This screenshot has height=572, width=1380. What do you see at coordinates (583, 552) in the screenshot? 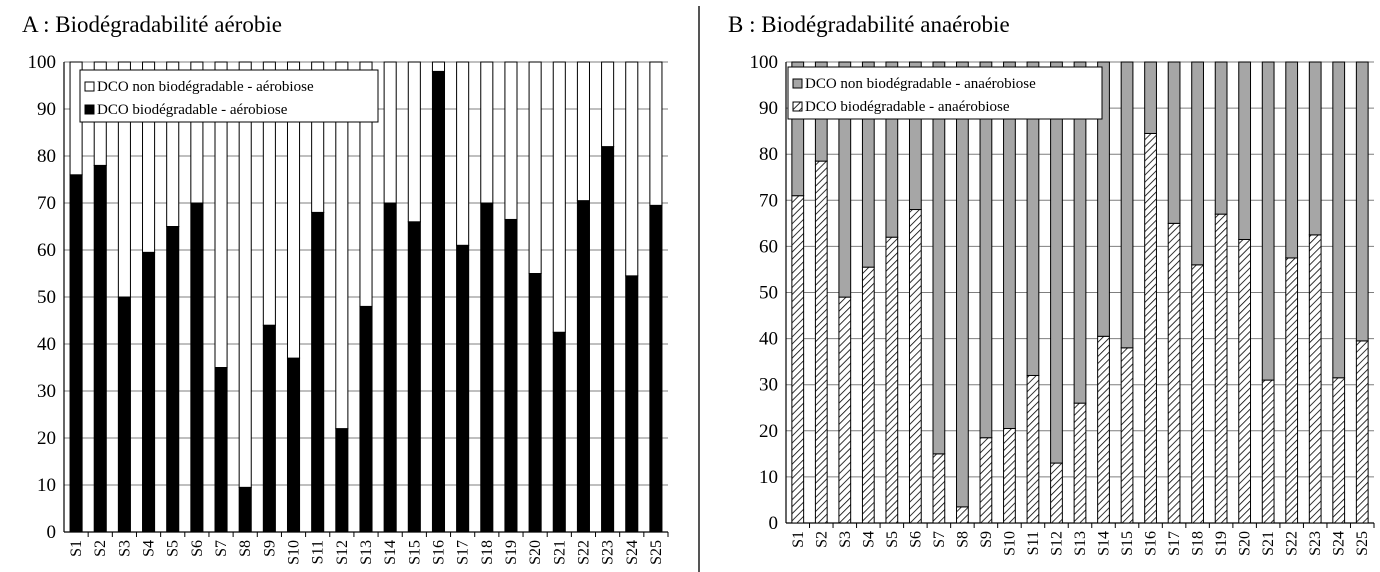
I see `x-tick-label: S22` at bounding box center [583, 552].